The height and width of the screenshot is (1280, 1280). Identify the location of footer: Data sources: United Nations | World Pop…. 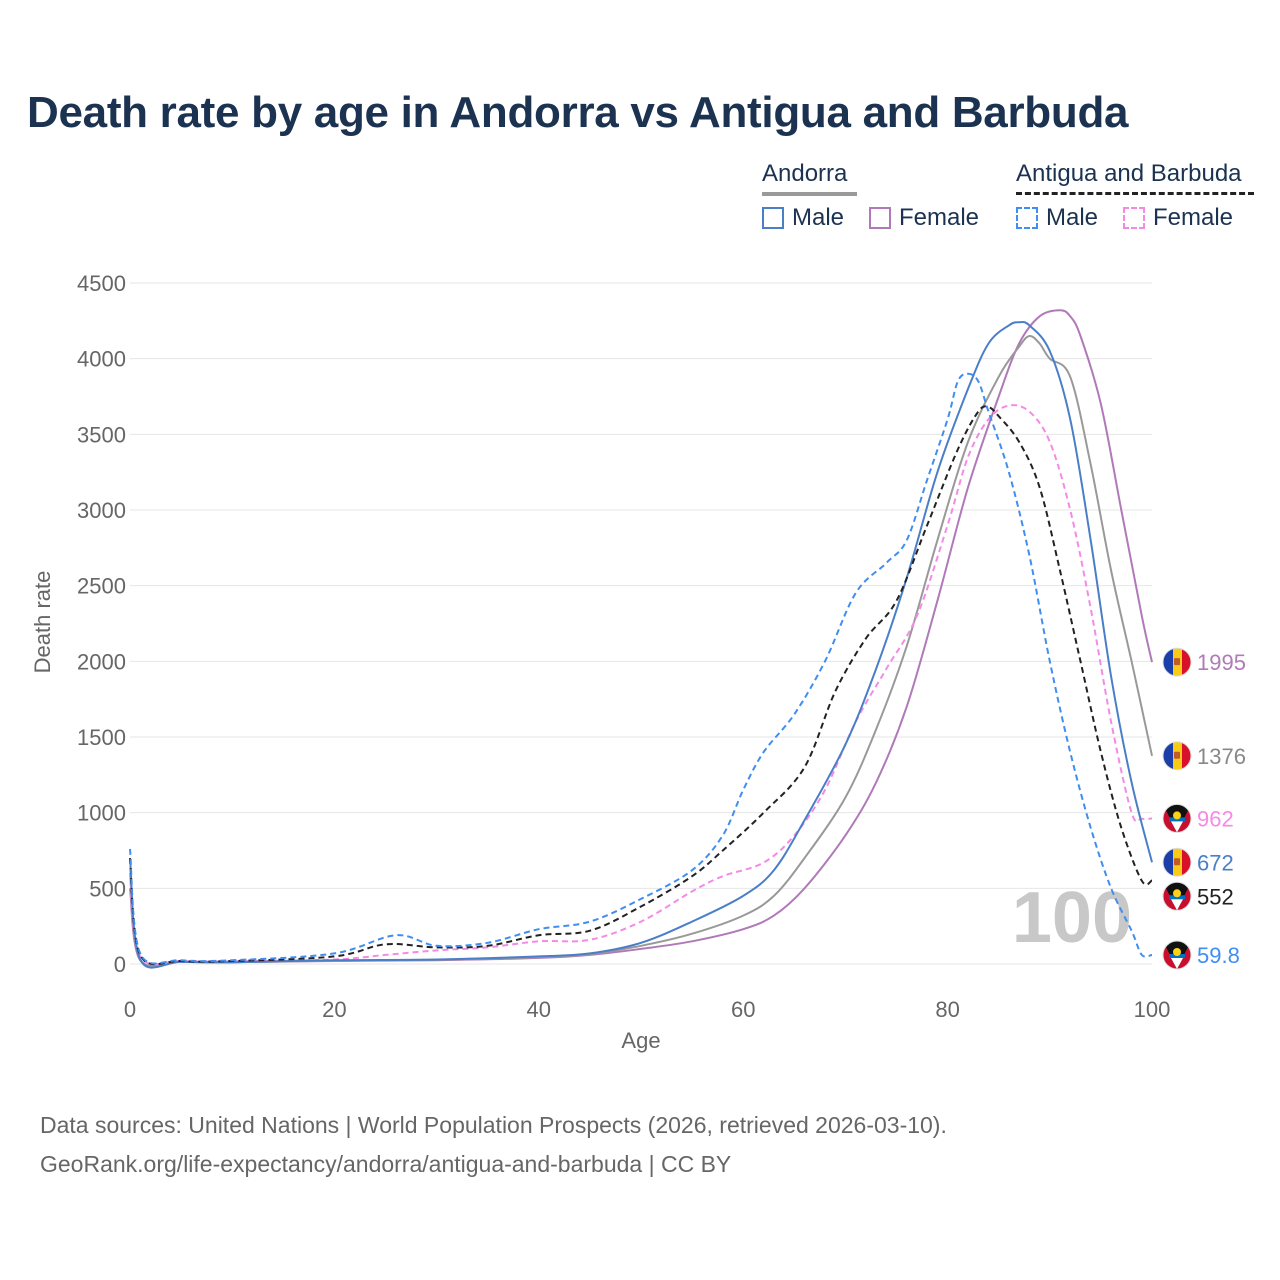
(493, 1145).